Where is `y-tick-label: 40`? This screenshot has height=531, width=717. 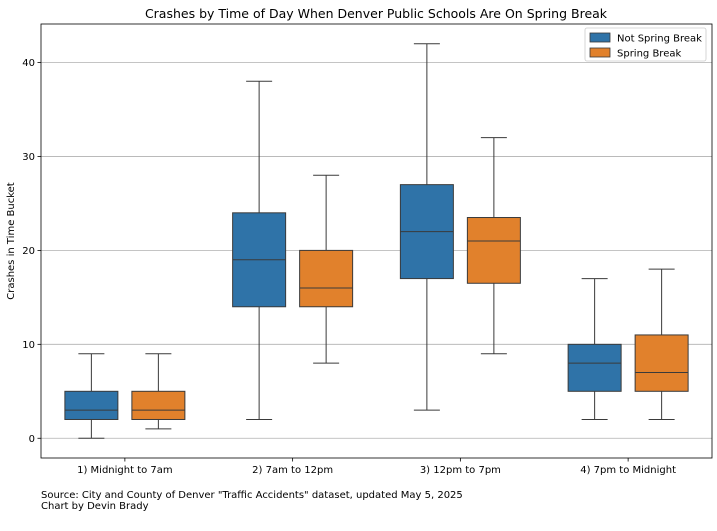 y-tick-label: 40 is located at coordinates (28, 63).